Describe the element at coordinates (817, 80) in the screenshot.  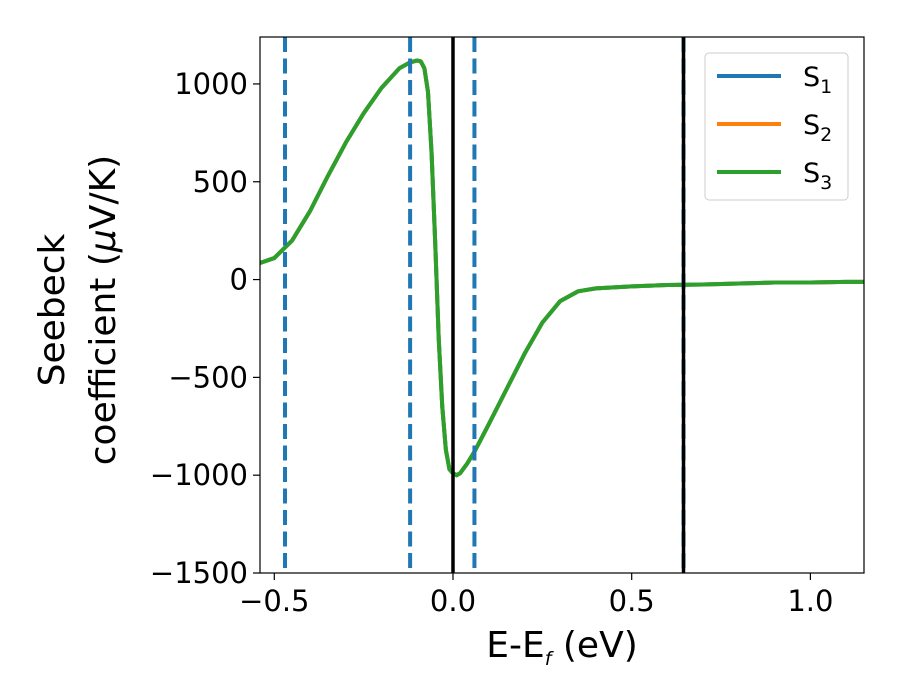
I see `legend-label-s1: S1` at that location.